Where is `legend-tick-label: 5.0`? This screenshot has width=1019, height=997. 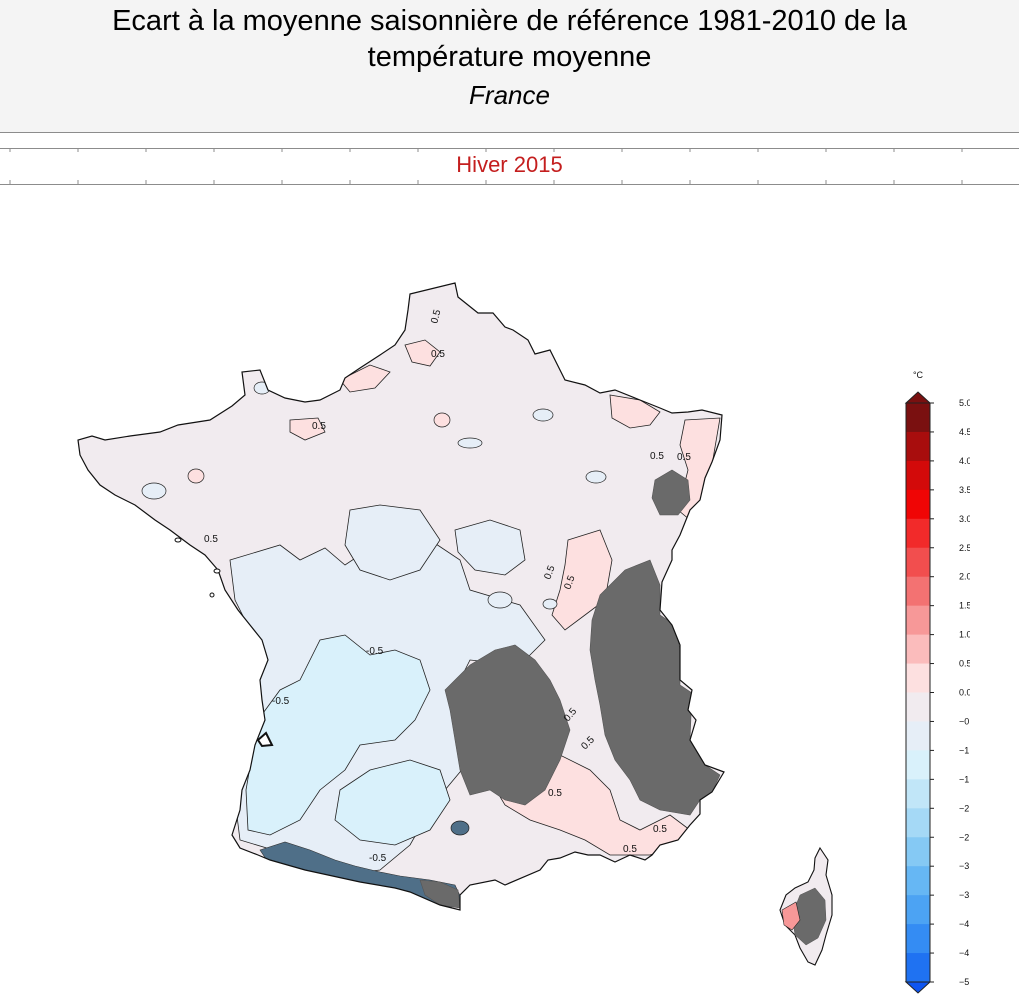 legend-tick-label: 5.0 is located at coordinates (964, 403).